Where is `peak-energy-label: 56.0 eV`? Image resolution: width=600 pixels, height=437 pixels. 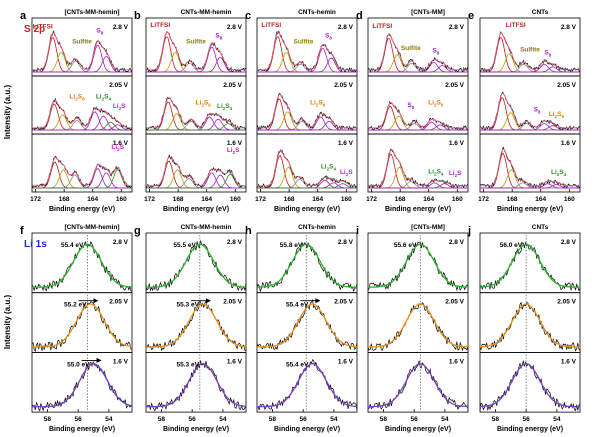 peak-energy-label: 56.0 eV is located at coordinates (511, 245).